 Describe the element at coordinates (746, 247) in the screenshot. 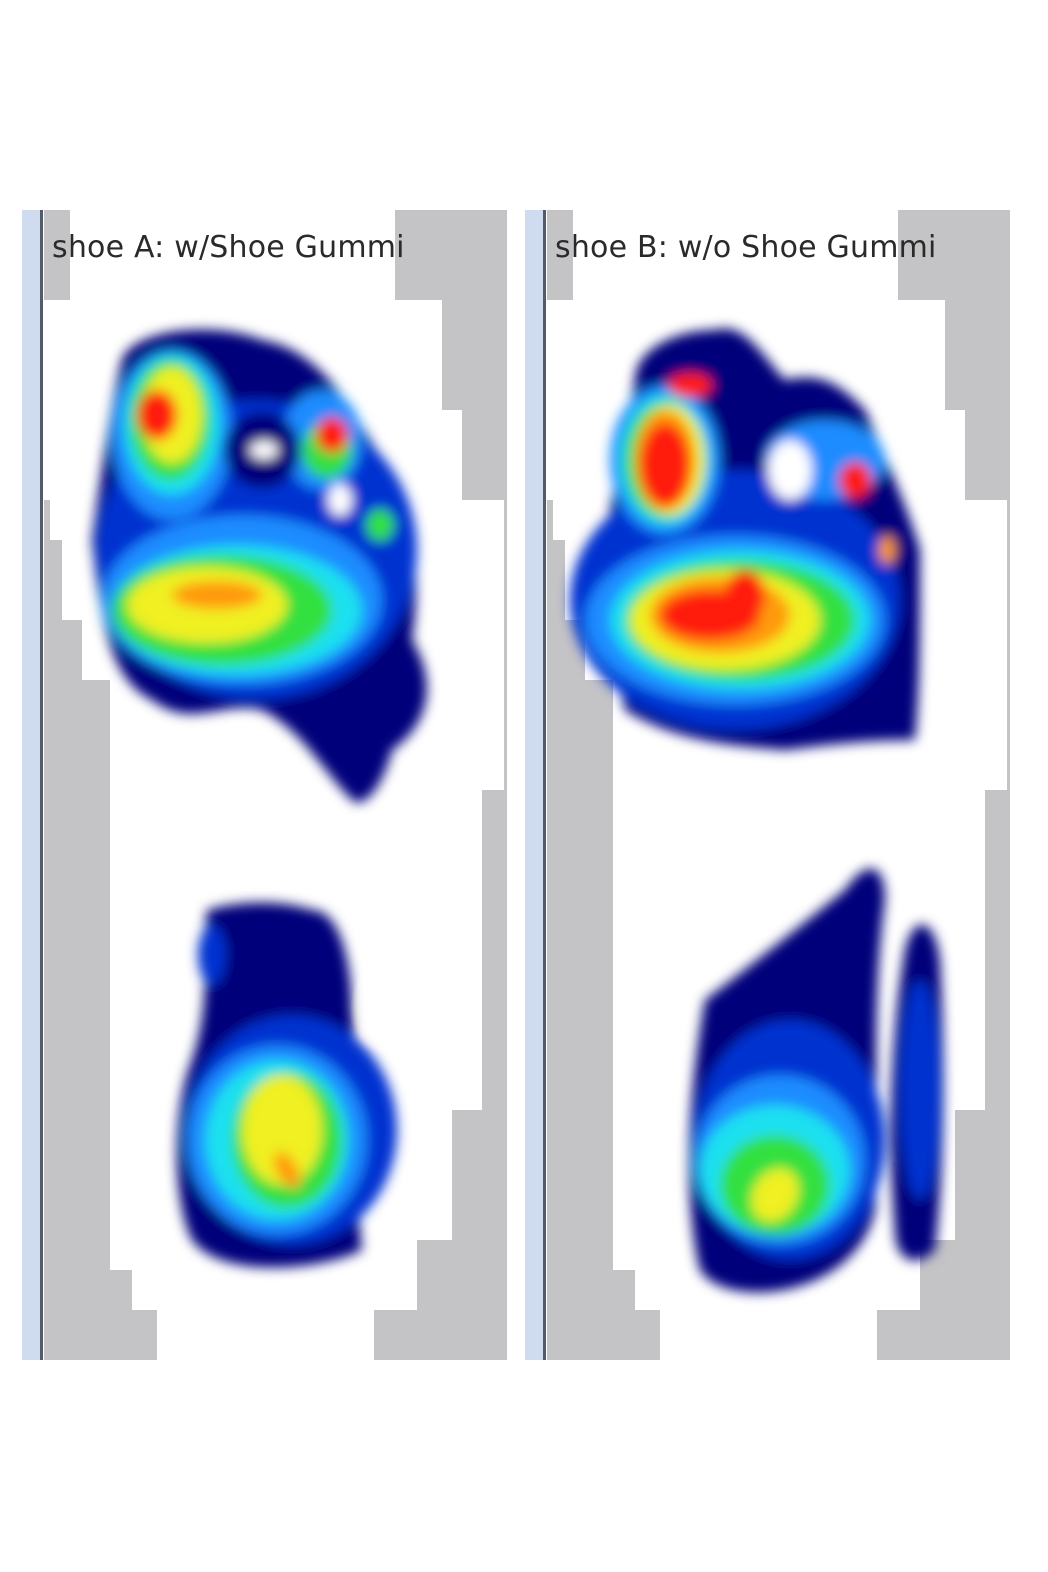

I see `panel-title-shoe-b: shoe B: w/o Shoe Gummi` at that location.